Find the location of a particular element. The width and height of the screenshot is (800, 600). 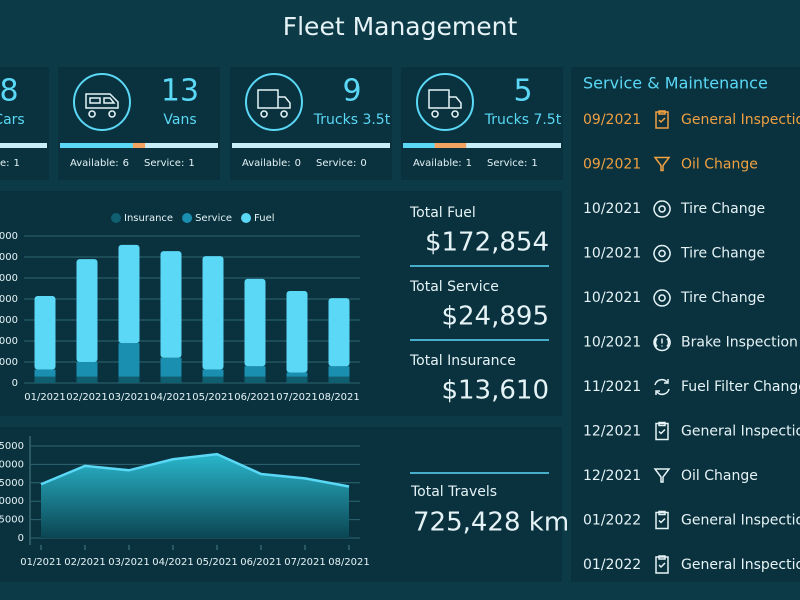

y-tick-label: 75000 is located at coordinates (12, 483).